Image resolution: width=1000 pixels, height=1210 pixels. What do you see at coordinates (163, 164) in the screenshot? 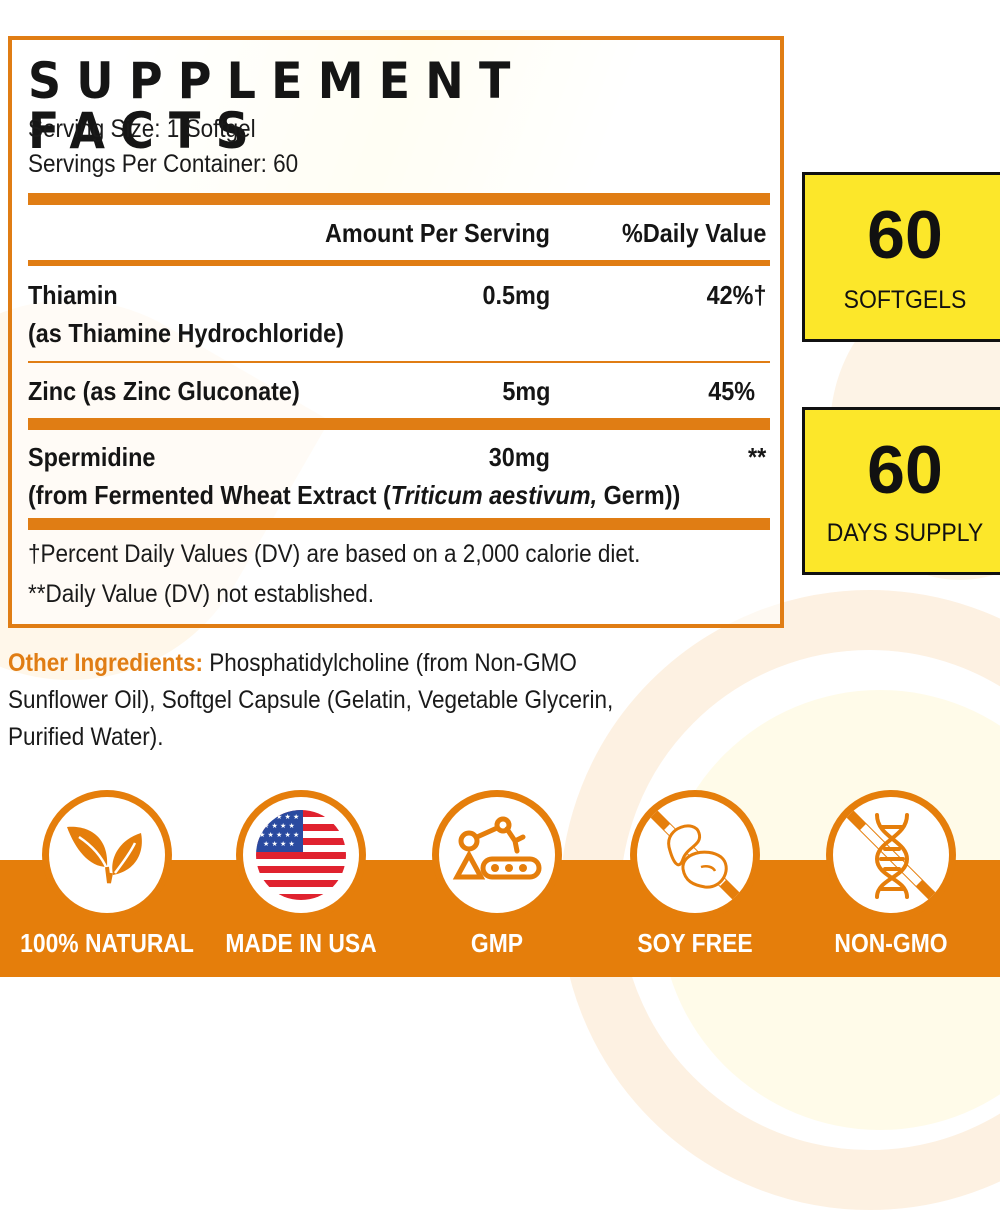
I see `servings-per-container: Servings Per Container: 60` at bounding box center [163, 164].